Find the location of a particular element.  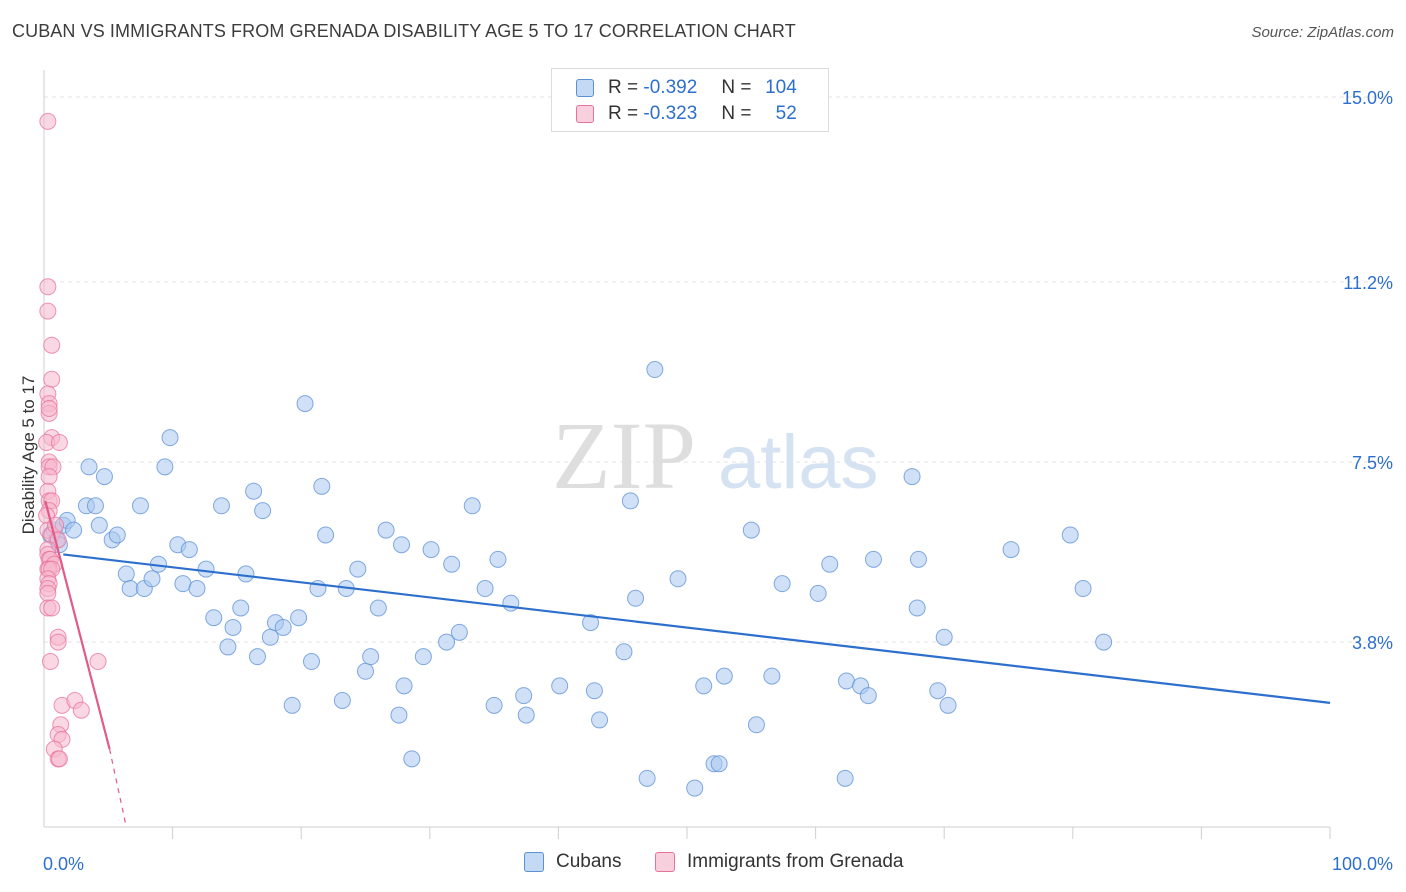

grenada-trend-line is located at coordinates (77, 625).